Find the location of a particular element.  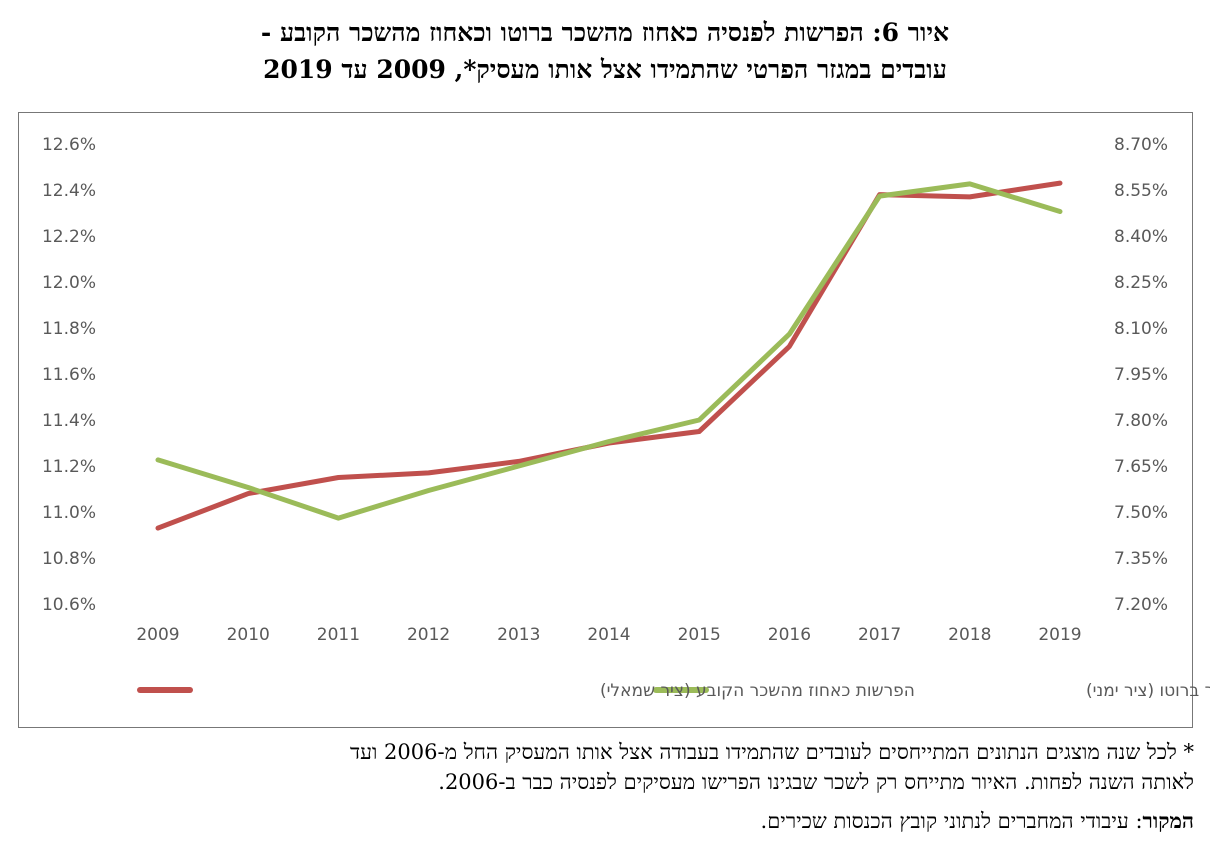

left-axis-tick-label: 12.2% is located at coordinates (69, 237).